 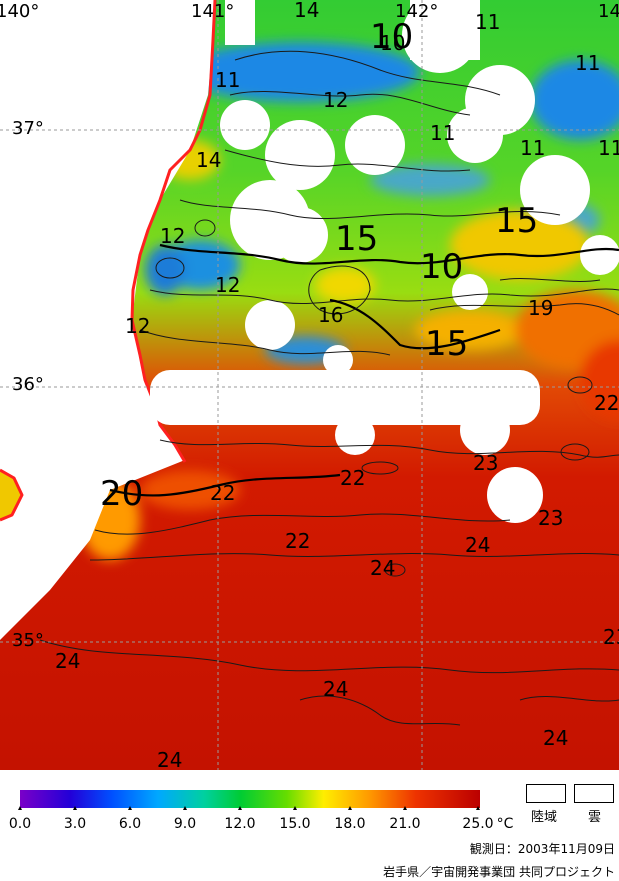 I want to click on lon-label-143: 143, so click(x=608, y=11).